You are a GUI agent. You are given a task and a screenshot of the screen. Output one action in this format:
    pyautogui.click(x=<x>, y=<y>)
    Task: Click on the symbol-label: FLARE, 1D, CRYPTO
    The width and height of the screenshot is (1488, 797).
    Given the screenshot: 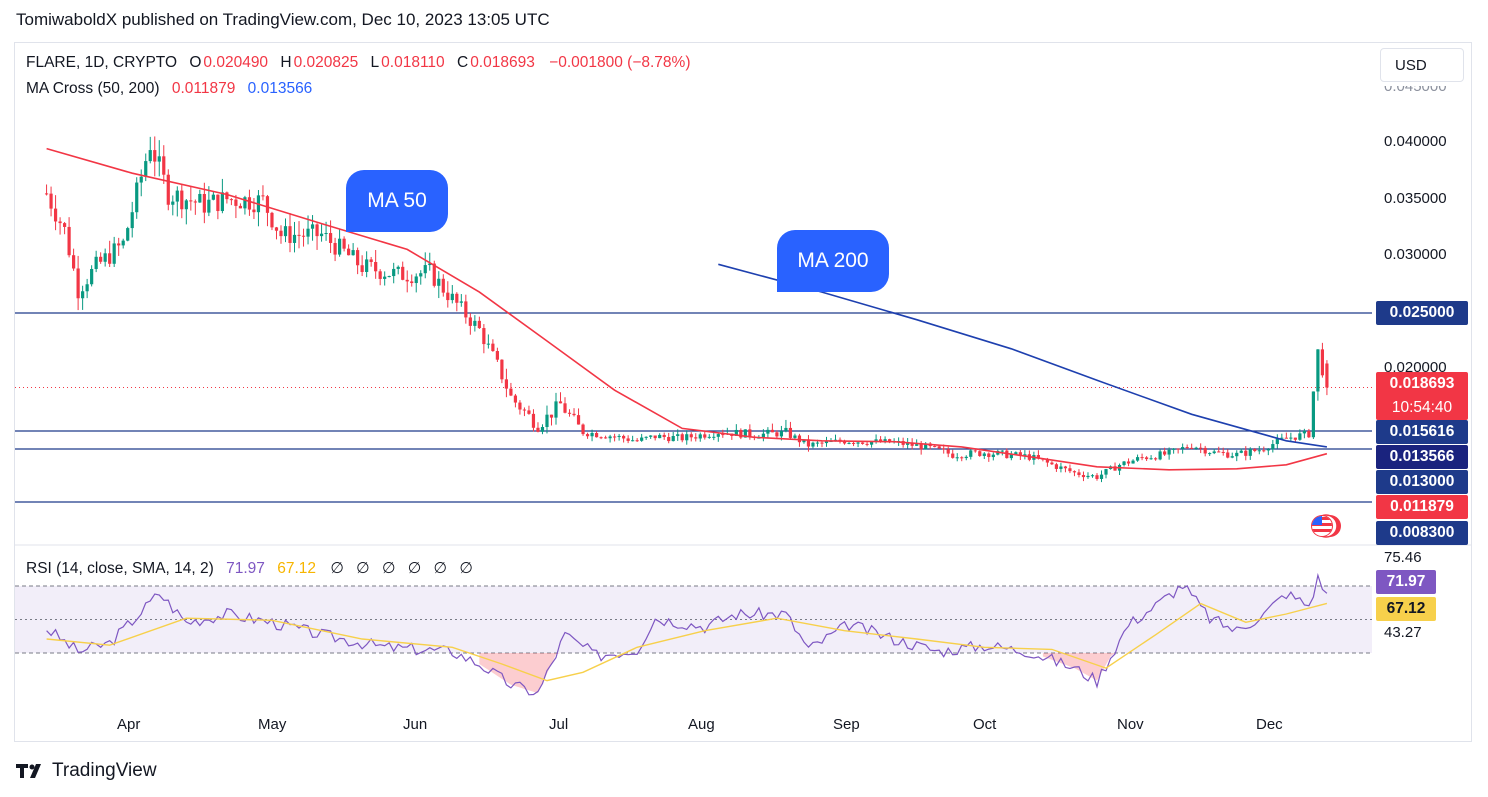 What is the action you would take?
    pyautogui.click(x=102, y=62)
    